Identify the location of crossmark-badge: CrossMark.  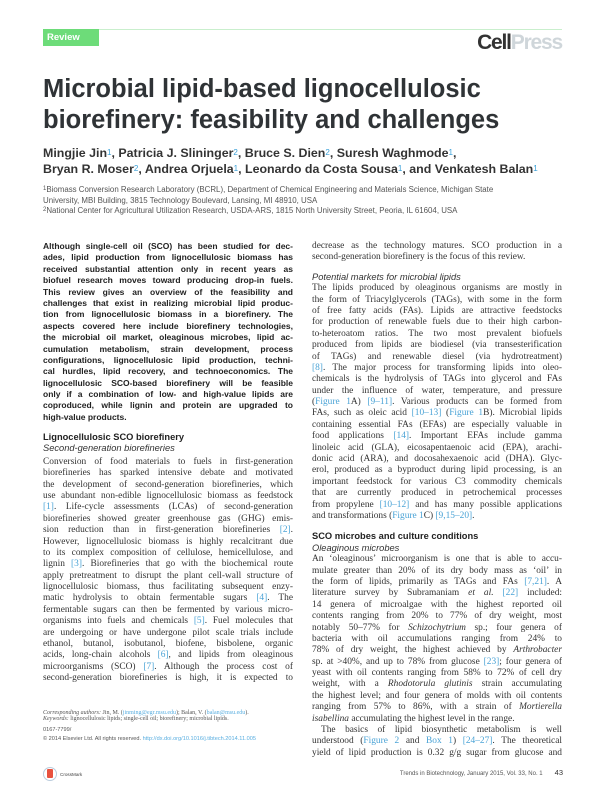
(62, 774).